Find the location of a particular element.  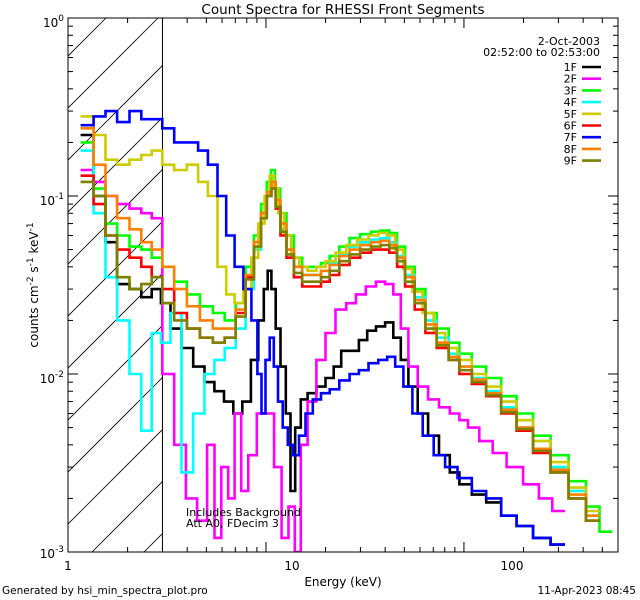

legend-label: 4F is located at coordinates (570, 102).